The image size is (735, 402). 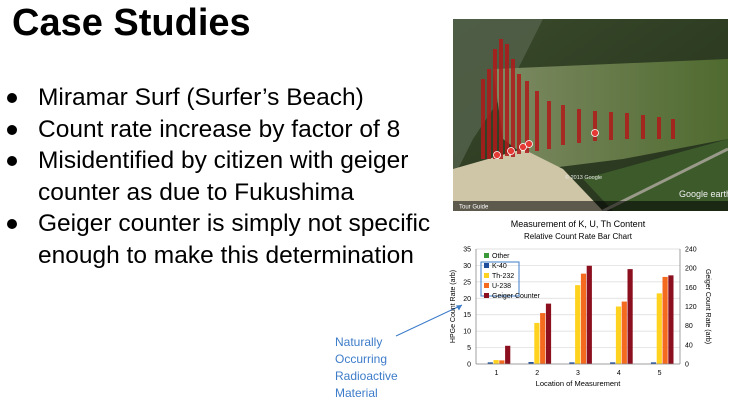 I want to click on tour-guide-label: Tour Guide, so click(x=474, y=208).